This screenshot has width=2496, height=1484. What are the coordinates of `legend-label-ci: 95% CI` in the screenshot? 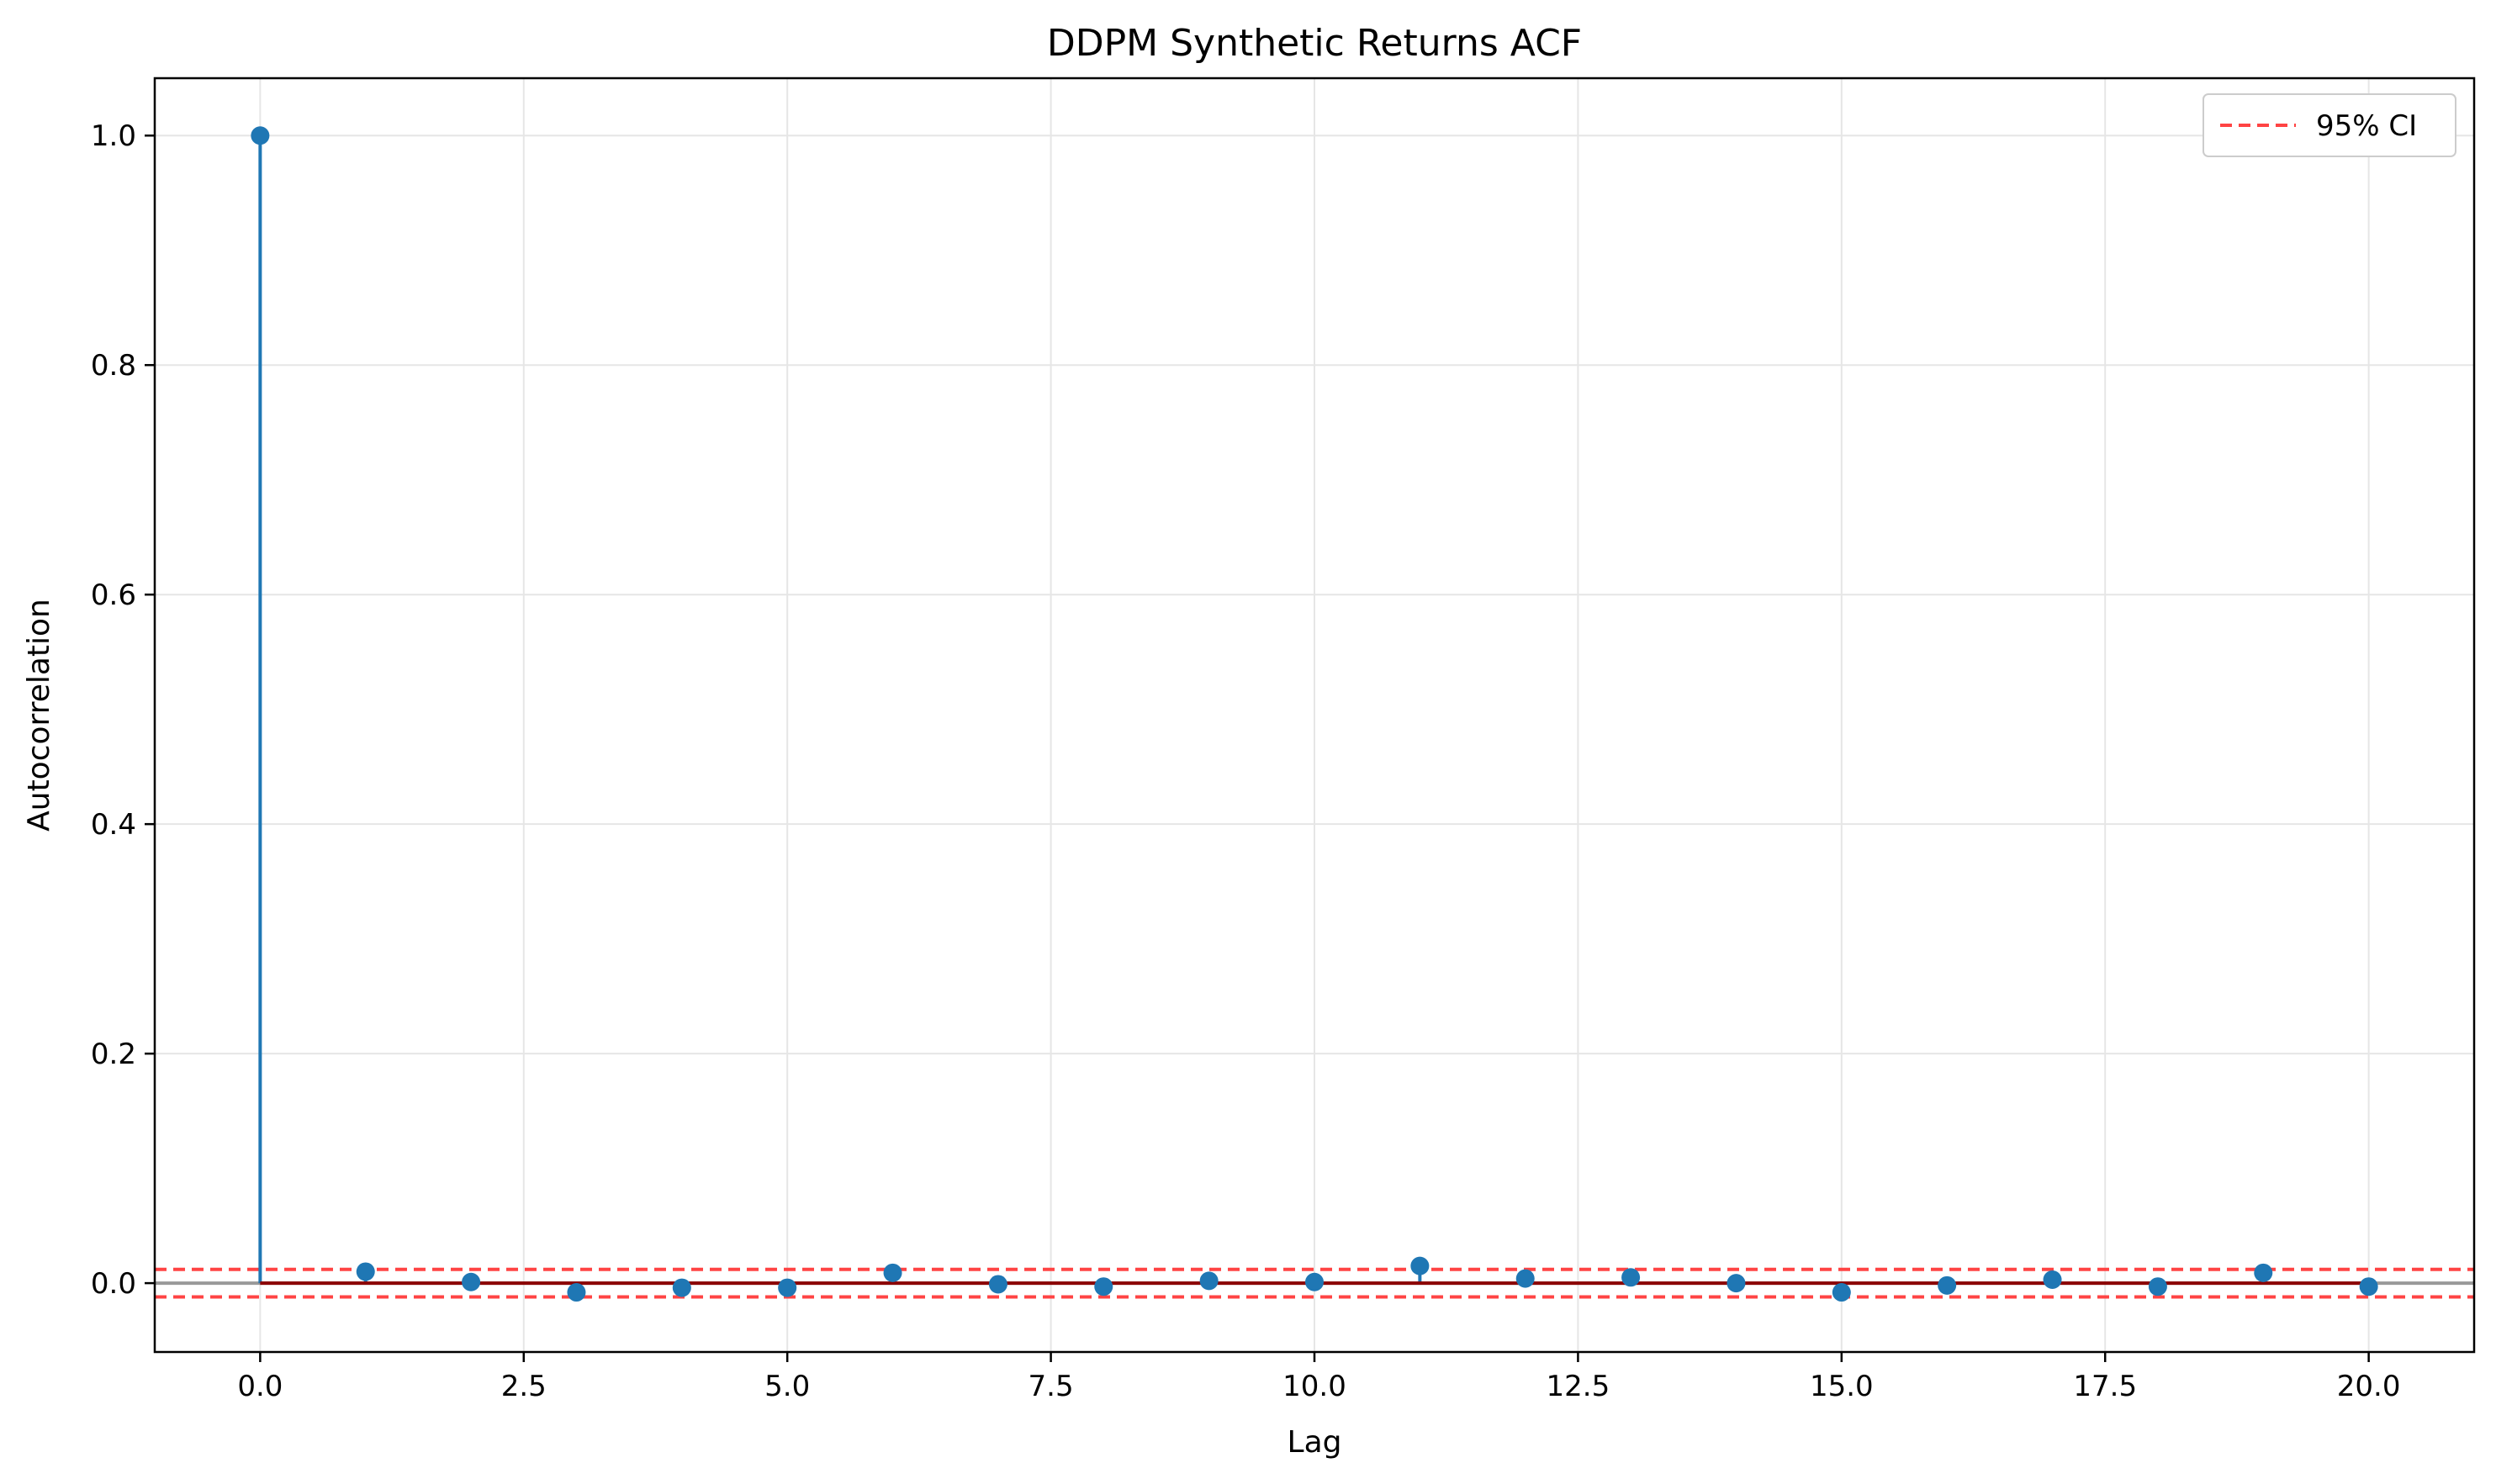 It's located at (2366, 126).